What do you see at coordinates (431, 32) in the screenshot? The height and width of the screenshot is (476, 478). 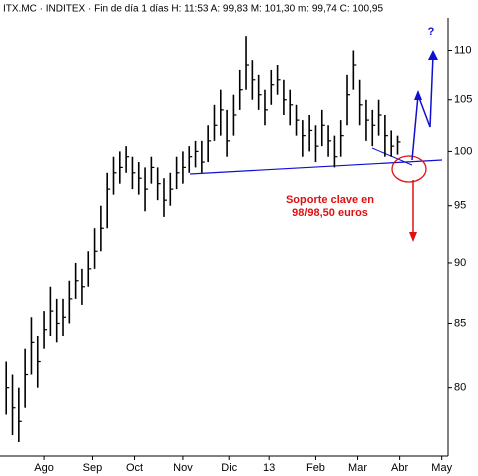 I see `annotation: ?` at bounding box center [431, 32].